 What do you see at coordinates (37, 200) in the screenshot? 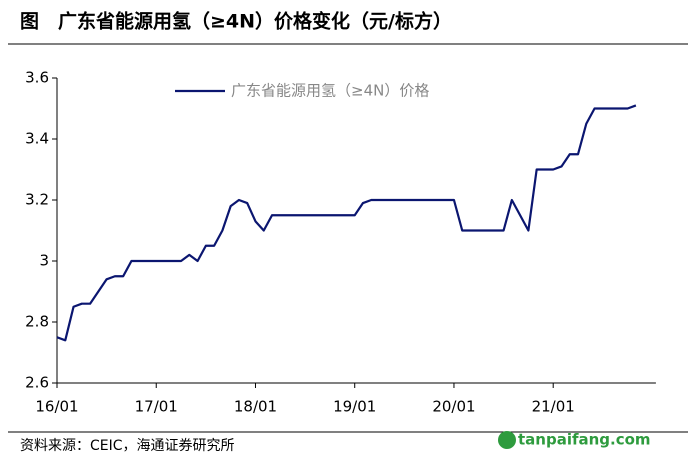
I see `y-tick-label: 3.2` at bounding box center [37, 200].